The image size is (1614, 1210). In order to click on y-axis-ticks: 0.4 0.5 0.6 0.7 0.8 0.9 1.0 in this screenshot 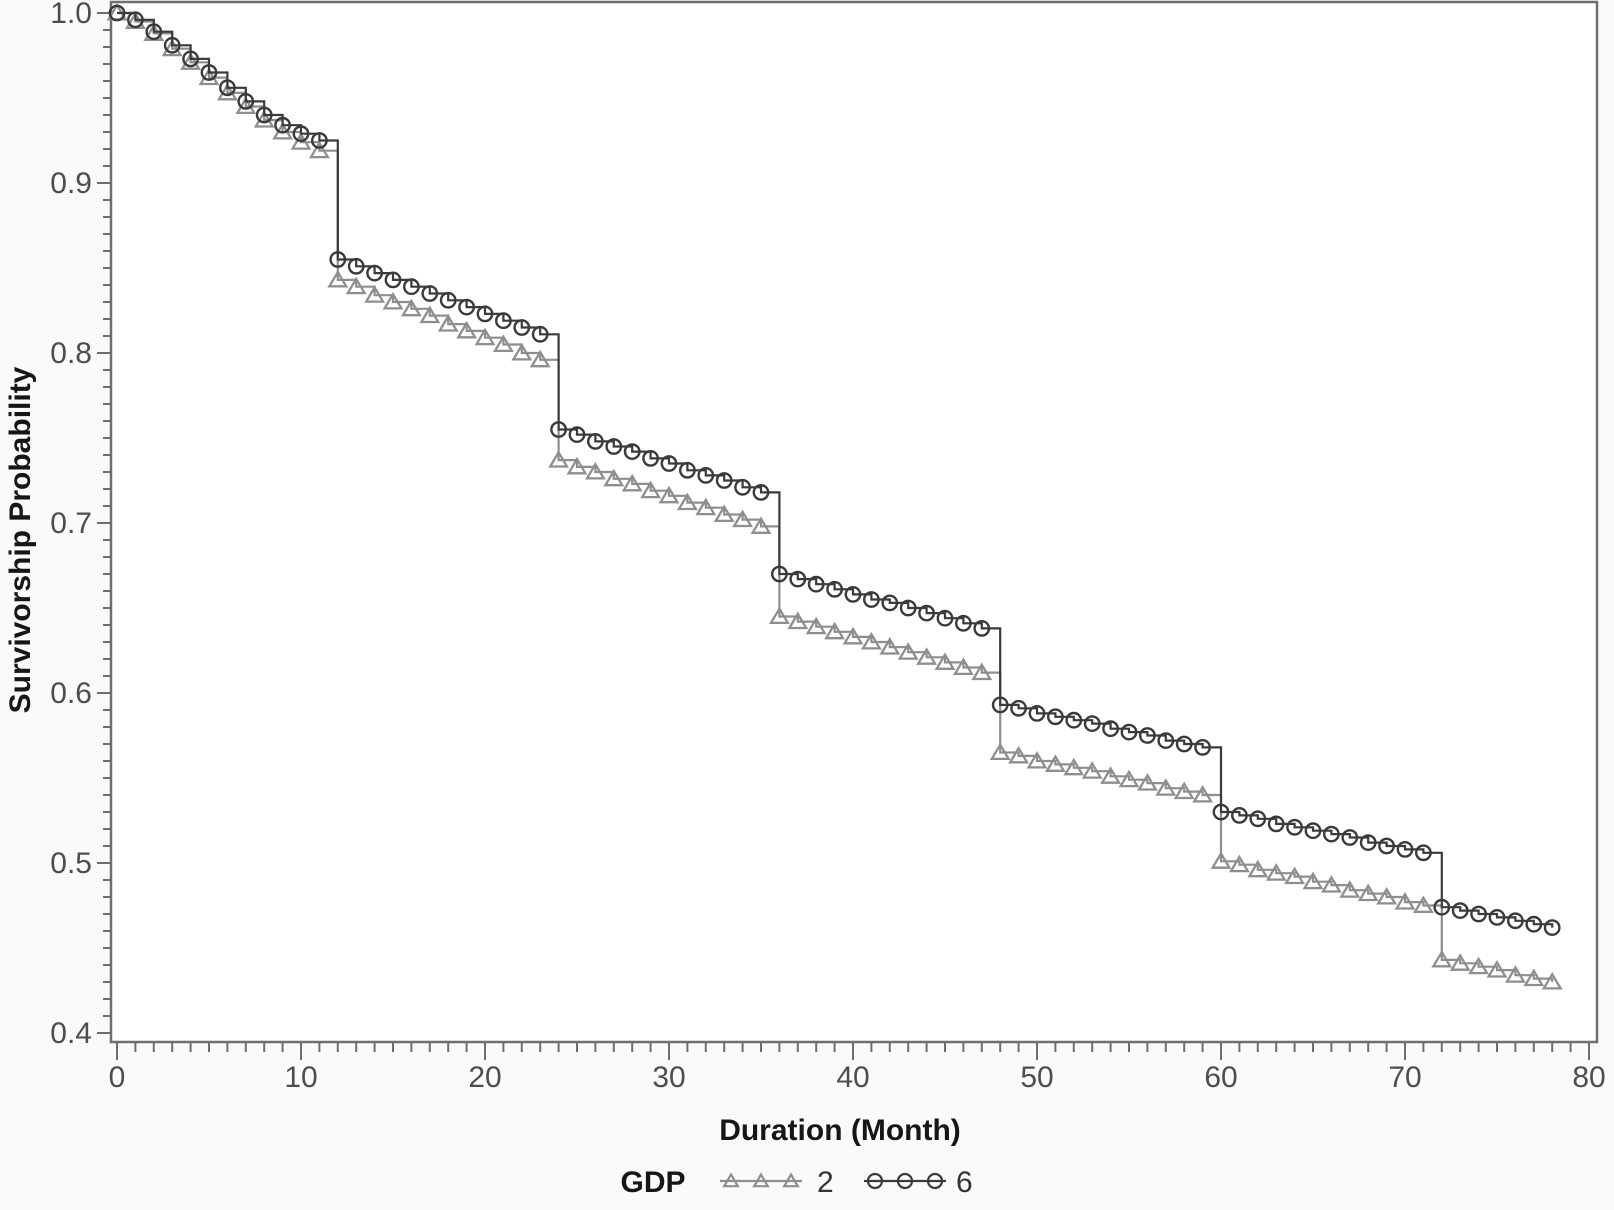, I will do `click(80, 525)`.